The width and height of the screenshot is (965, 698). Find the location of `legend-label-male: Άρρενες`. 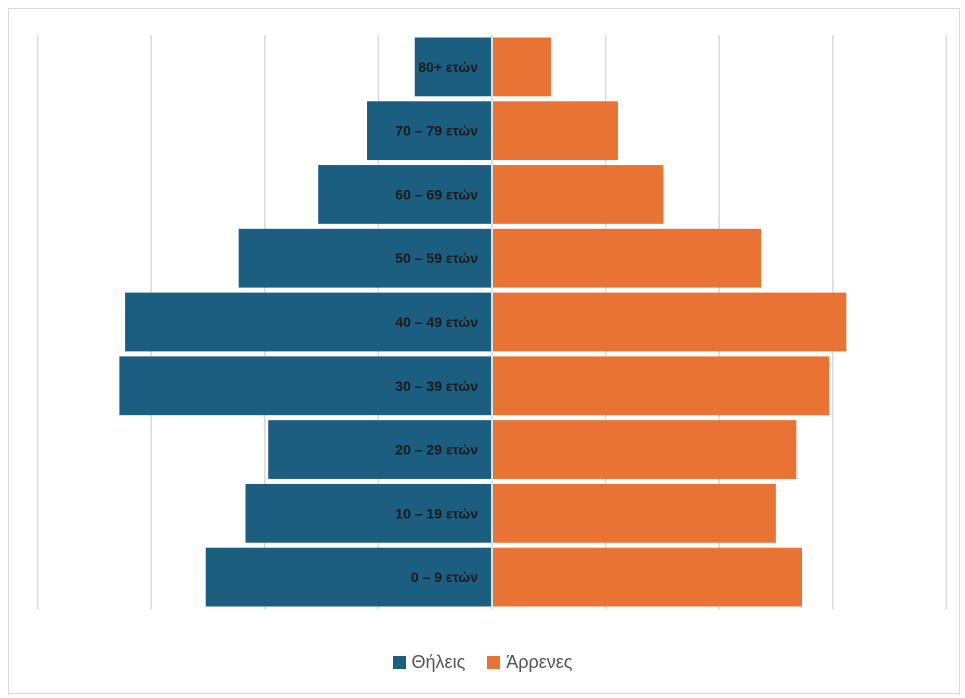

legend-label-male: Άρρενες is located at coordinates (539, 662).